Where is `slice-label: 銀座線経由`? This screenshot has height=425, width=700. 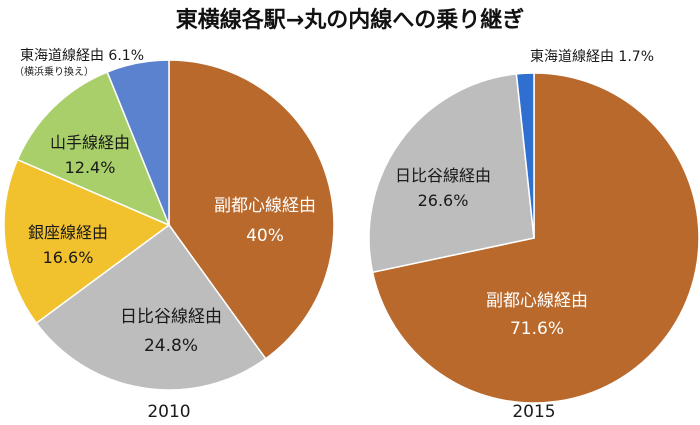 slice-label: 銀座線経由 is located at coordinates (68, 232).